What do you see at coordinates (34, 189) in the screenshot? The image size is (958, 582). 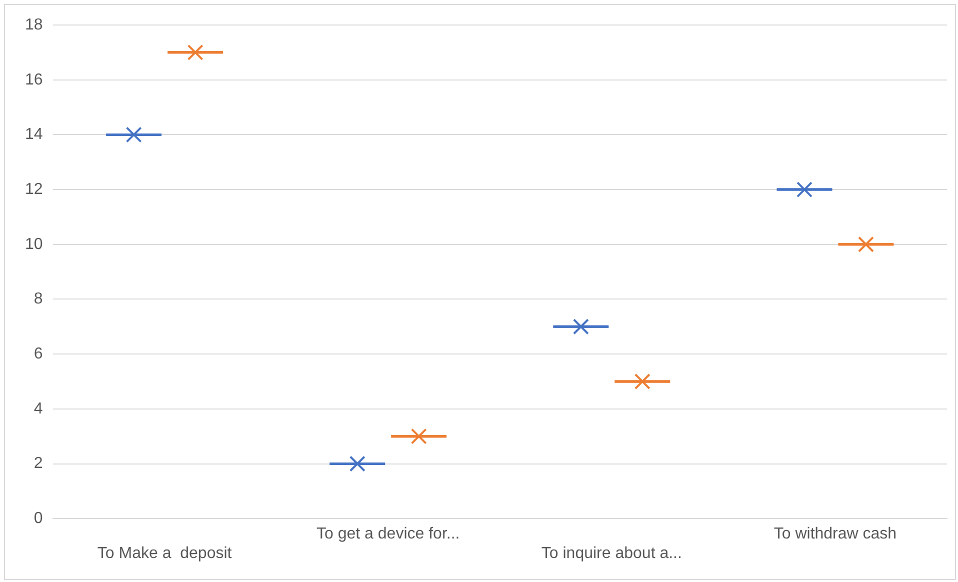 I see `y-tick-label: 12` at bounding box center [34, 189].